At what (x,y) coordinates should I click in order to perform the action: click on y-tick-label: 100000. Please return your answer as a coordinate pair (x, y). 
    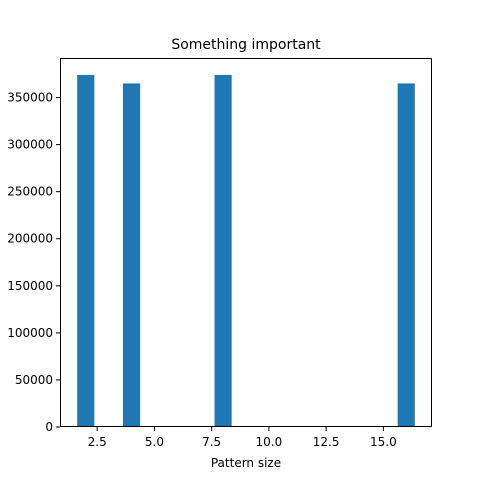
    Looking at the image, I should click on (30, 333).